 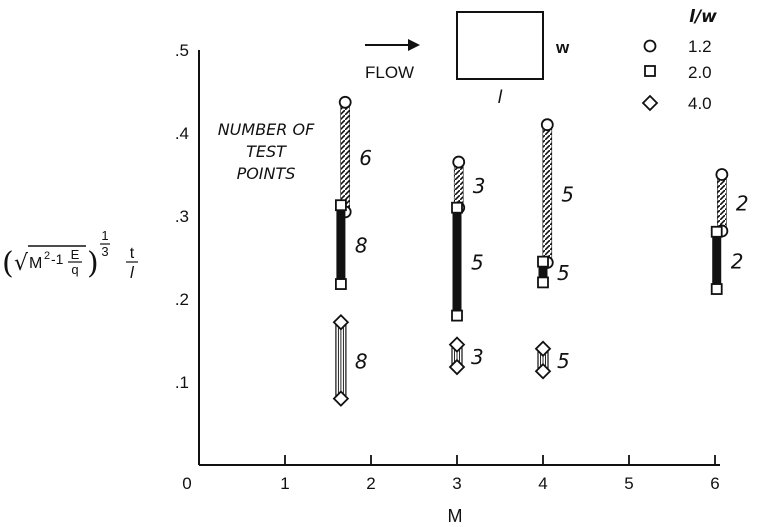 I want to click on y-label-minus-one: -1, so click(x=57, y=259).